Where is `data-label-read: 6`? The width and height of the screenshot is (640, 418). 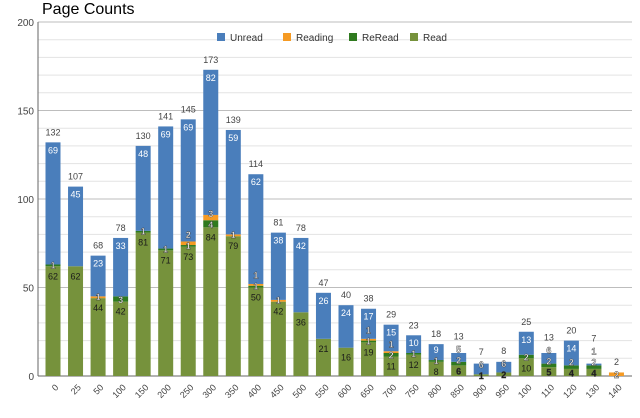
data-label-read: 6 is located at coordinates (458, 372).